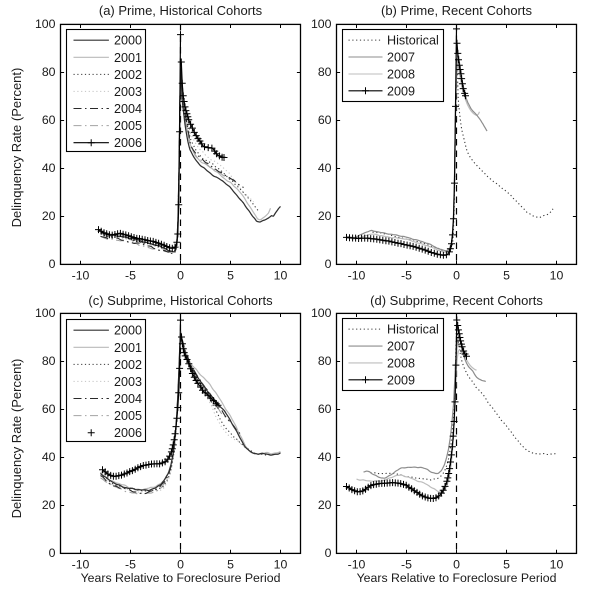  What do you see at coordinates (456, 10) in the screenshot?
I see `svg-text: (b) Prime, Recent Cohorts` at bounding box center [456, 10].